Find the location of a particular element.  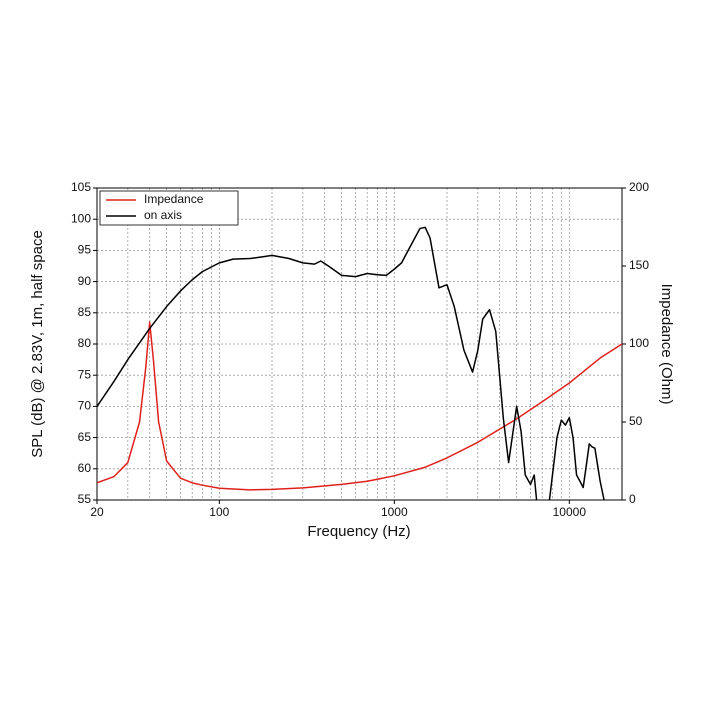

y-tick-label: 70 is located at coordinates (85, 406).